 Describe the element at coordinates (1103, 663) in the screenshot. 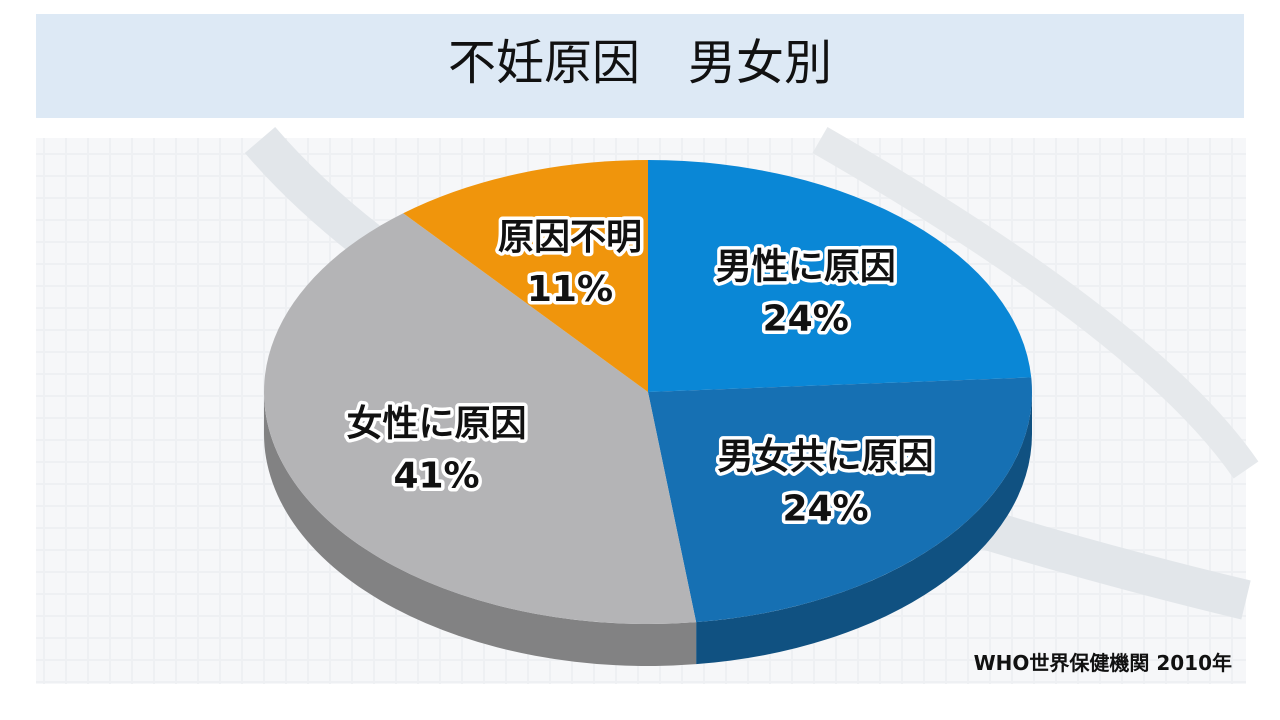

I see `source-note: WHO世界保健機関 2010年` at that location.